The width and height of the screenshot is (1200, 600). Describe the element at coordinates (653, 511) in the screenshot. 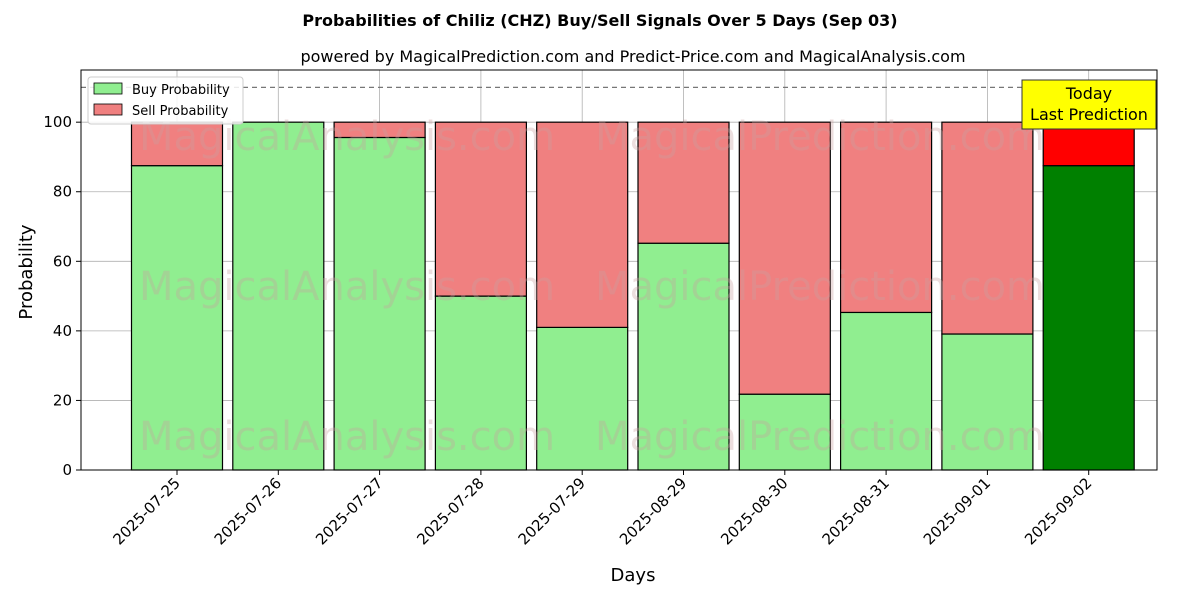

I see `x-tick-label: 2025-08-29` at that location.